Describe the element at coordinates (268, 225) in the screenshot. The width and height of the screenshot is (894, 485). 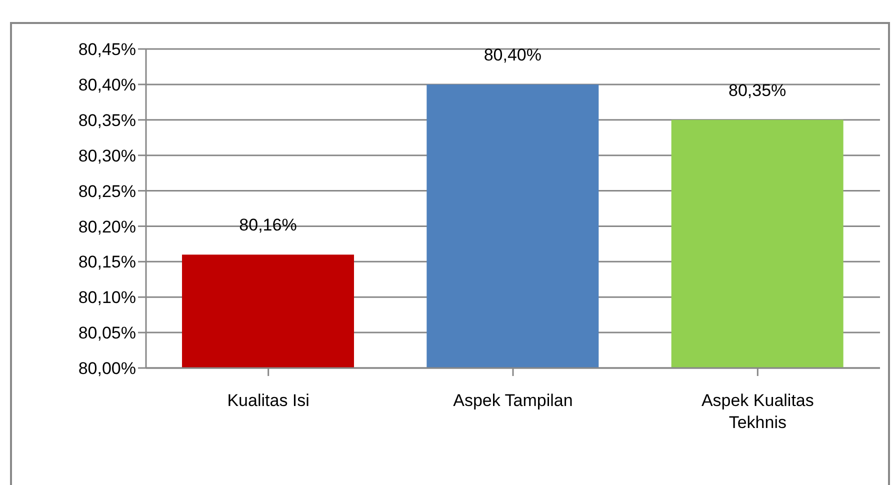
I see `data-label: 80,16%` at that location.